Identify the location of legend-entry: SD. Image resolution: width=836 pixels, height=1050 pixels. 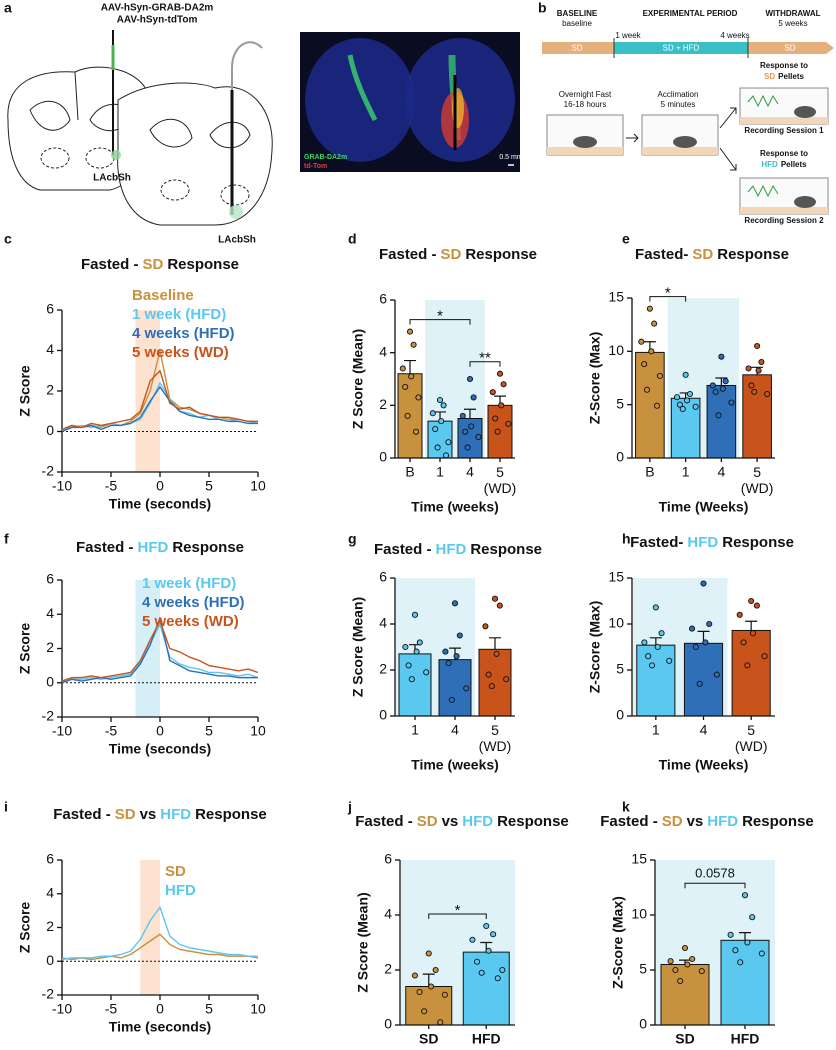
(175, 871).